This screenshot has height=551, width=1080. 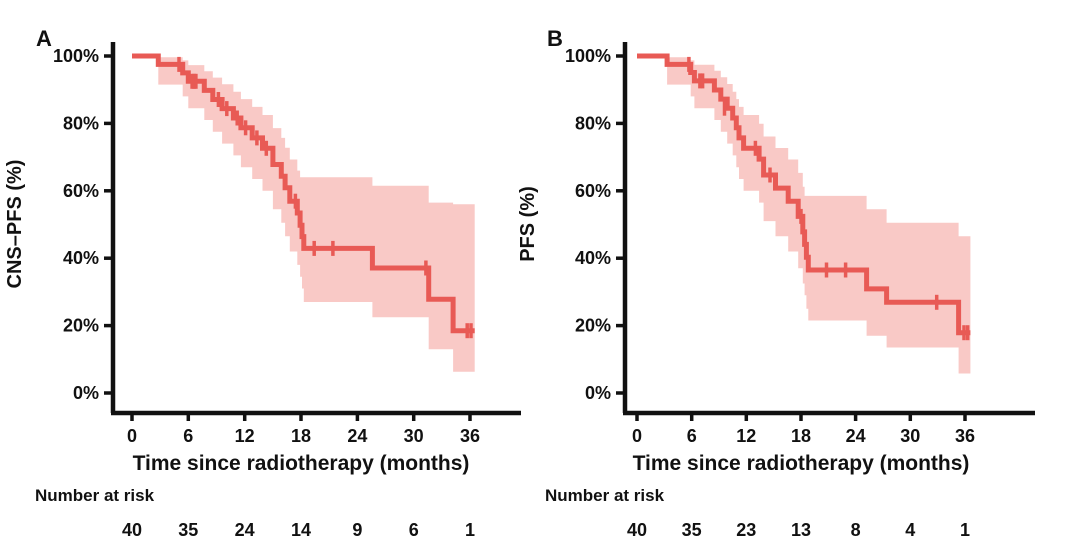 I want to click on risk-count: 4, so click(x=910, y=530).